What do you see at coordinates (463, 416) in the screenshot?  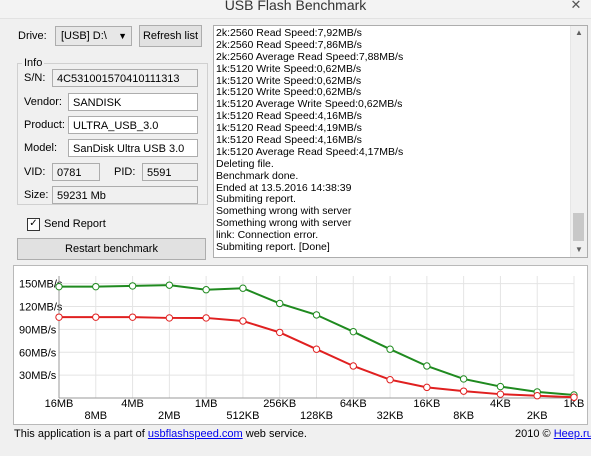 I see `x-tick-label: 8KB` at bounding box center [463, 416].